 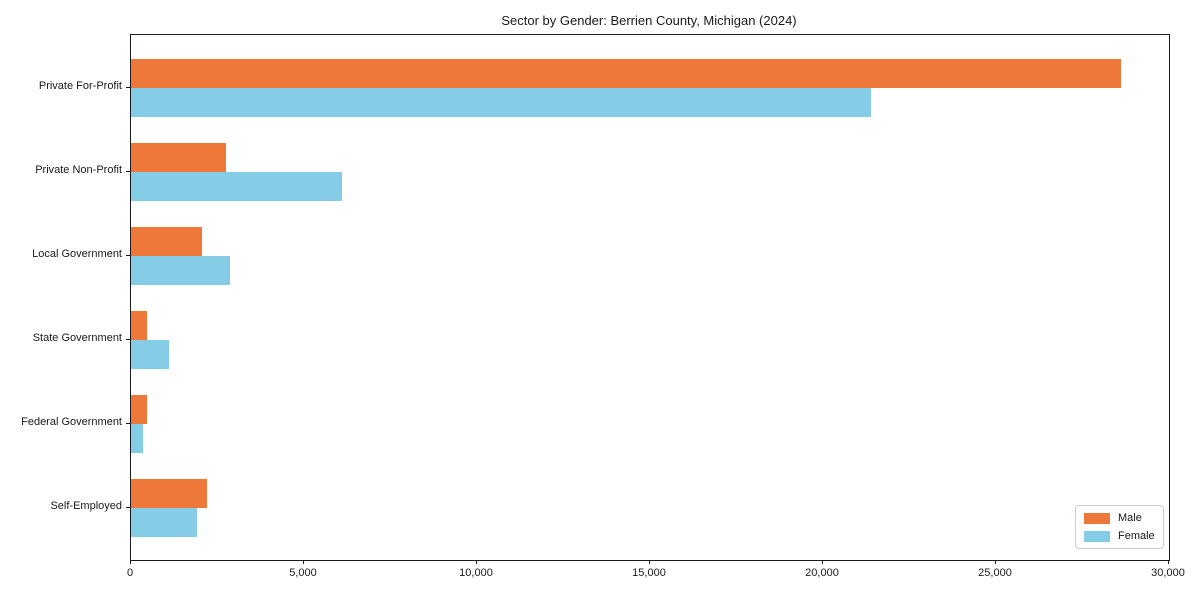 I want to click on legend: Male Female, so click(x=1119, y=527).